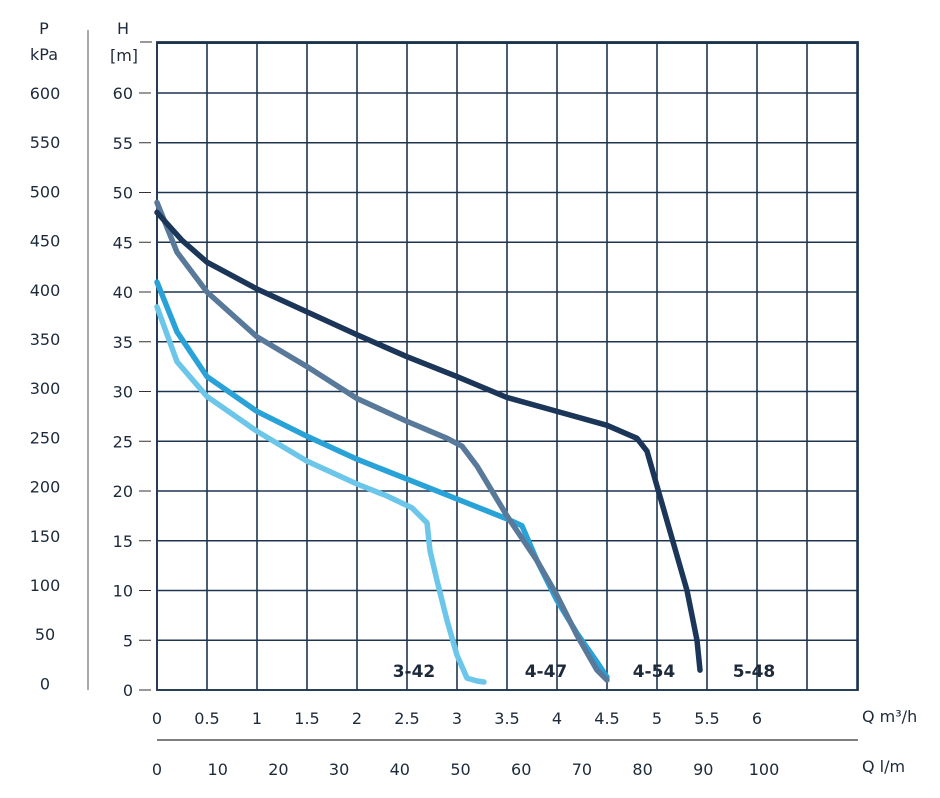  I want to click on x-tick-label-m3h: 4, so click(557, 718).